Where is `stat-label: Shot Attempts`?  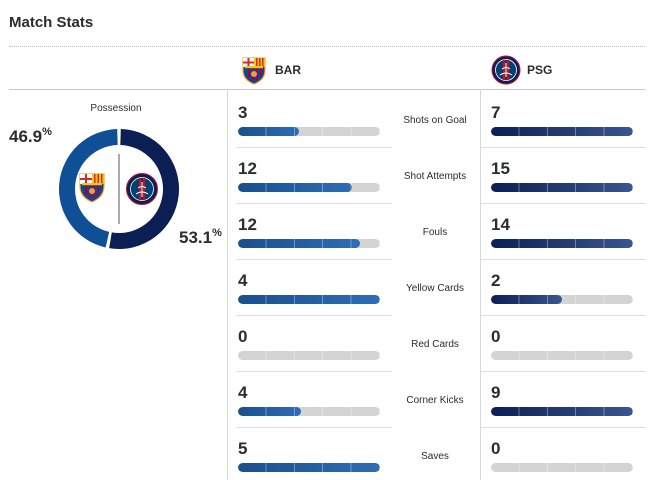
stat-label: Shot Attempts is located at coordinates (435, 176).